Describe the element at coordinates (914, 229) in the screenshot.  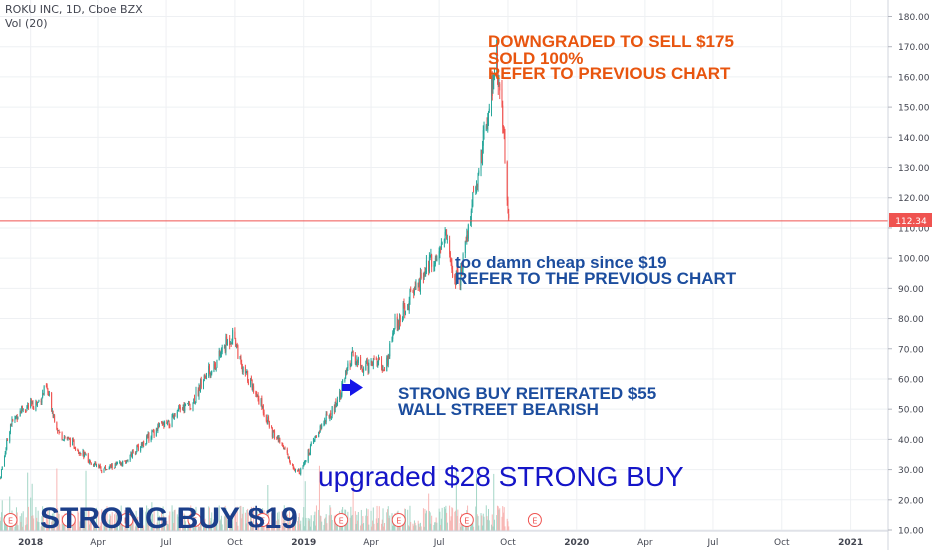
I see `price-tick-label: 110.00` at that location.